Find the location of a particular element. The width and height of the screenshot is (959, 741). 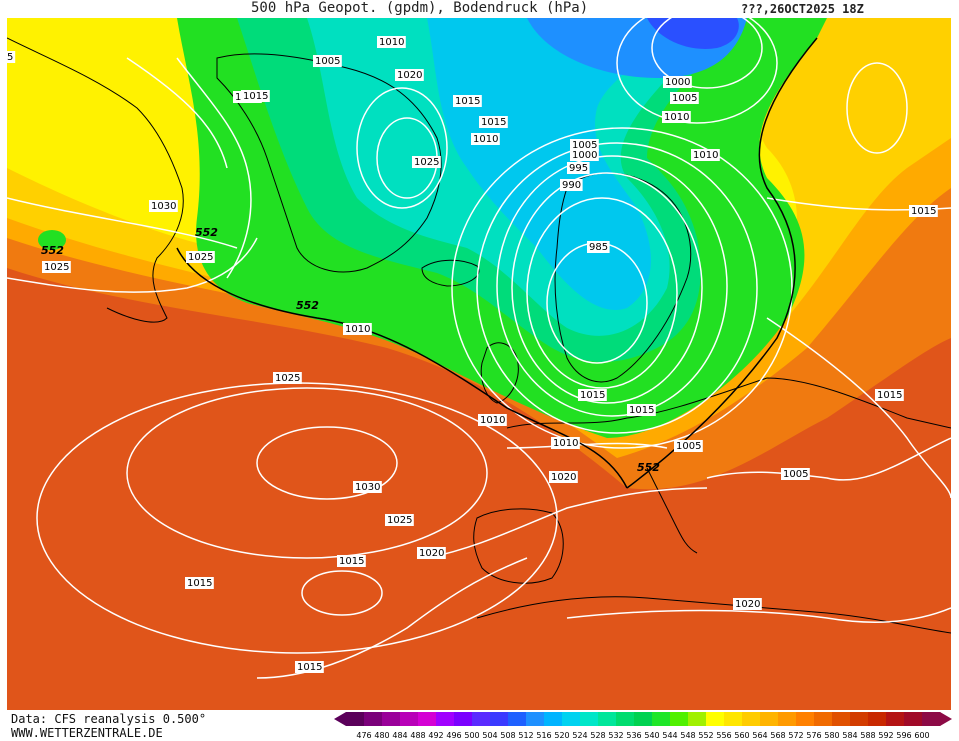

colorbar-tick: 552 is located at coordinates (705, 735).